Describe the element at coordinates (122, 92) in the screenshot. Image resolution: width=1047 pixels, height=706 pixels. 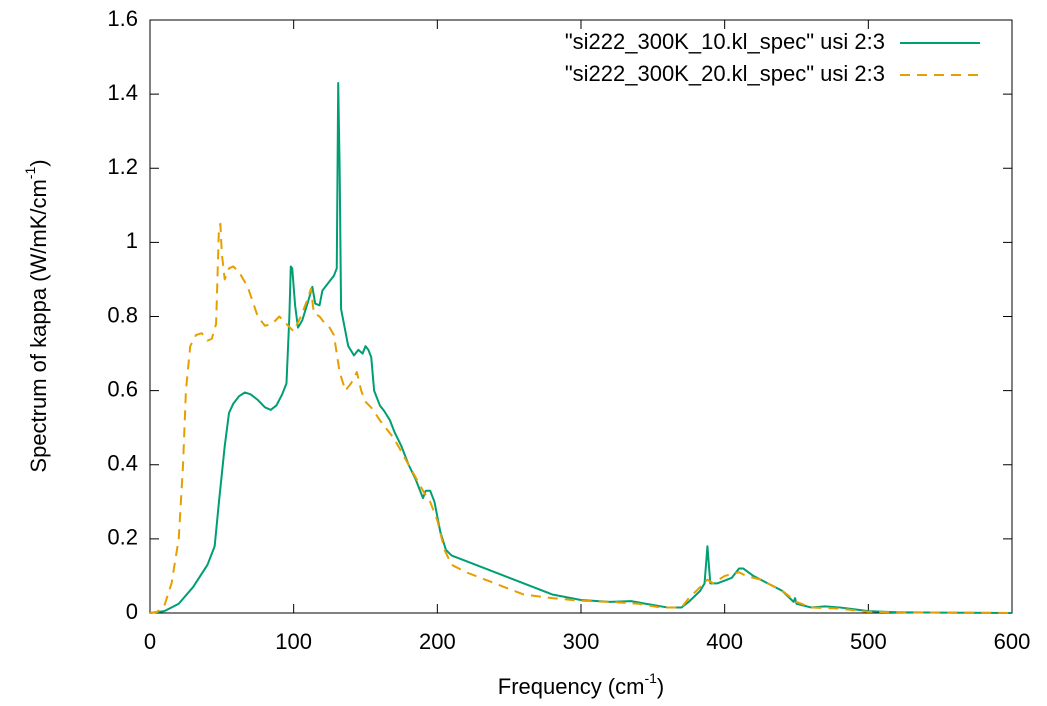
I see `y-tick-label: 1.4` at that location.